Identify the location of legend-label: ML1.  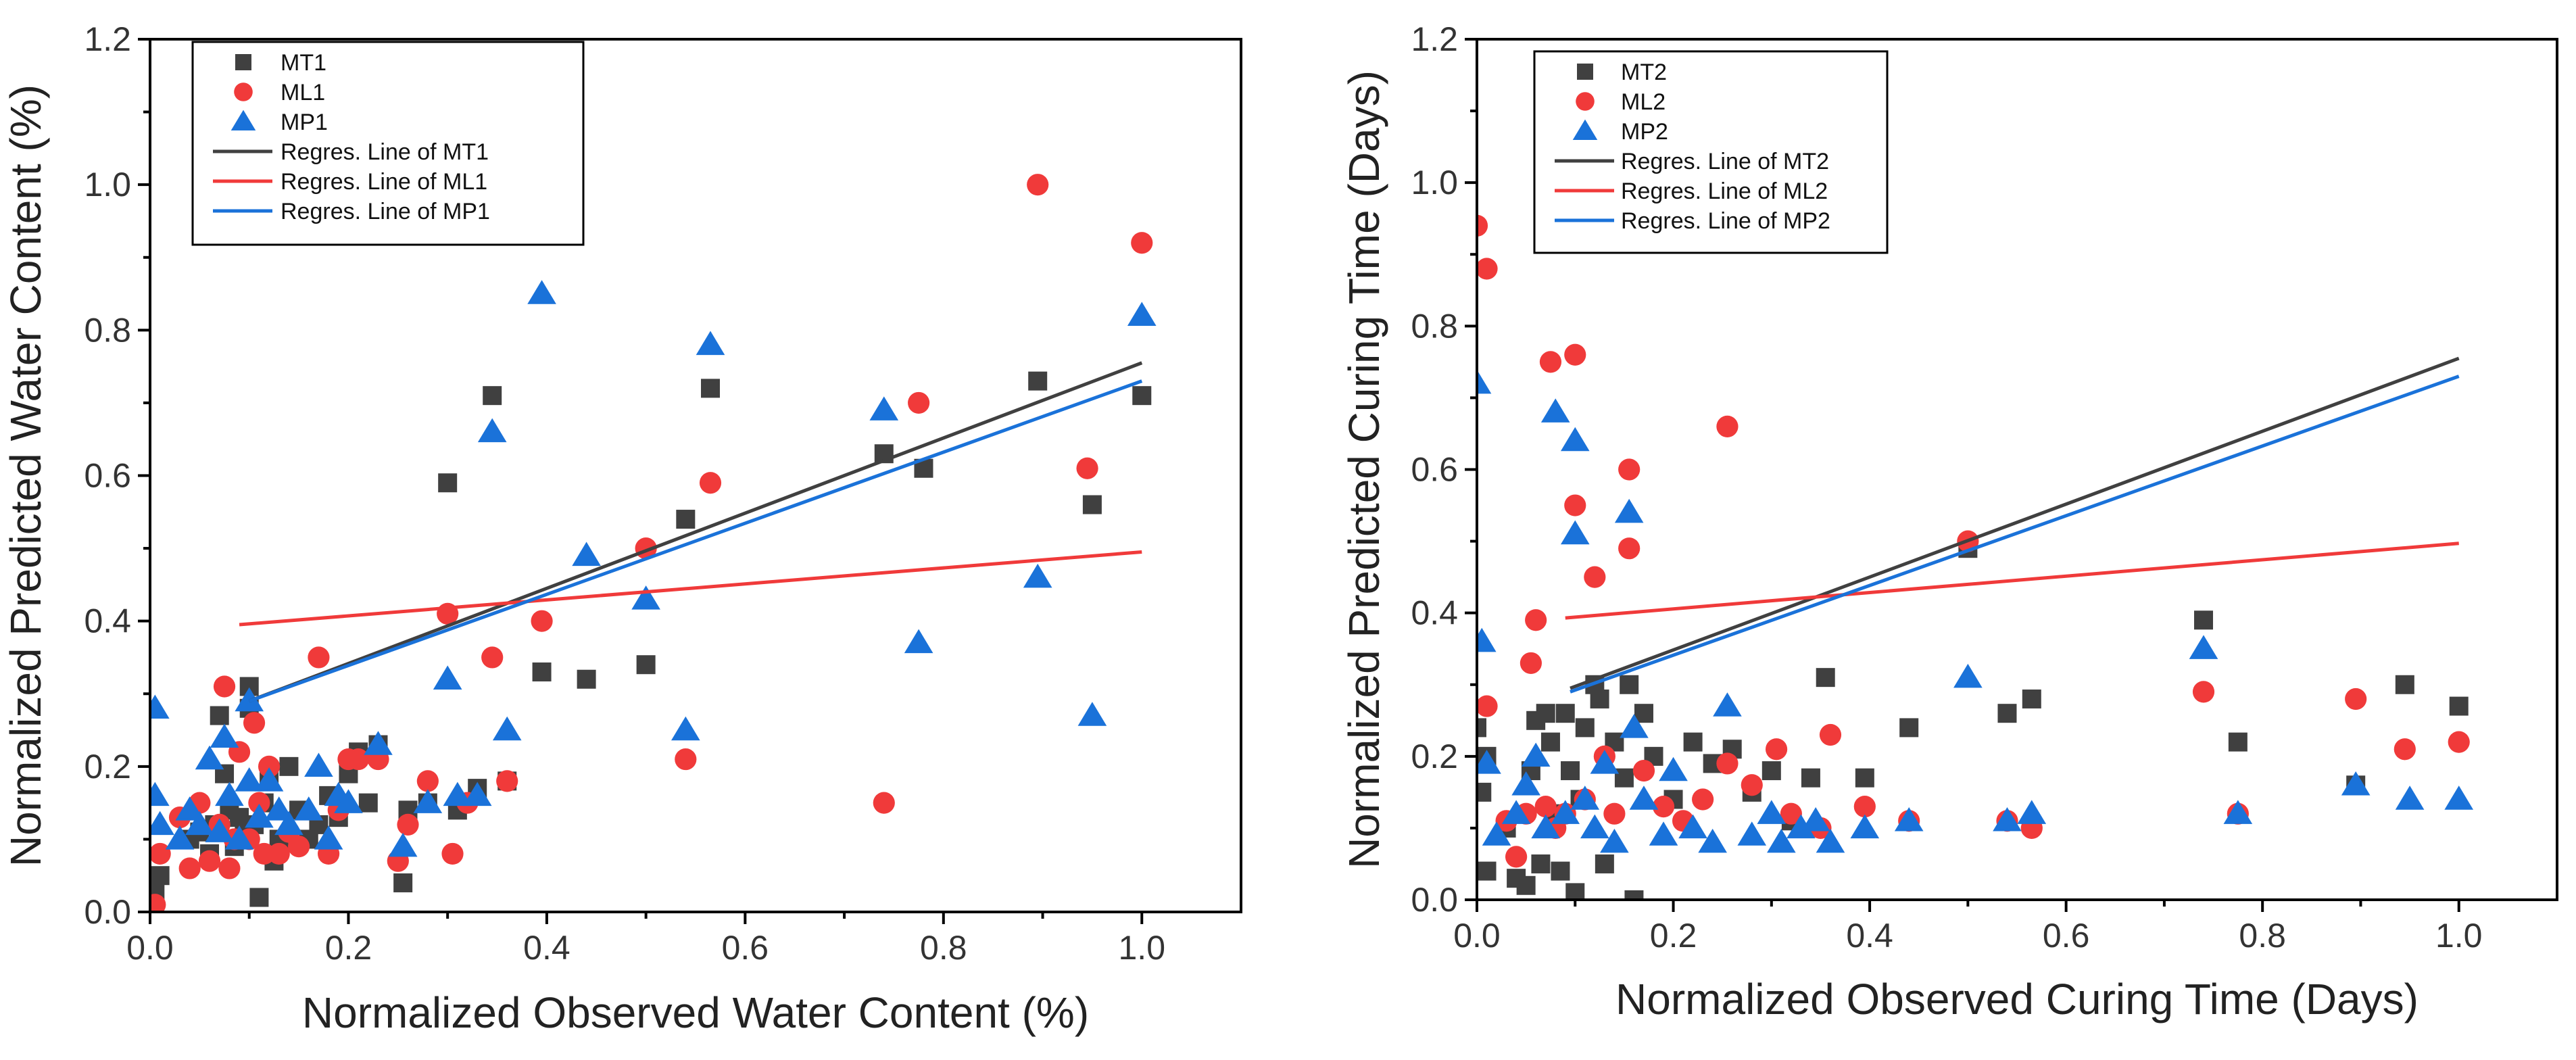
(303, 92).